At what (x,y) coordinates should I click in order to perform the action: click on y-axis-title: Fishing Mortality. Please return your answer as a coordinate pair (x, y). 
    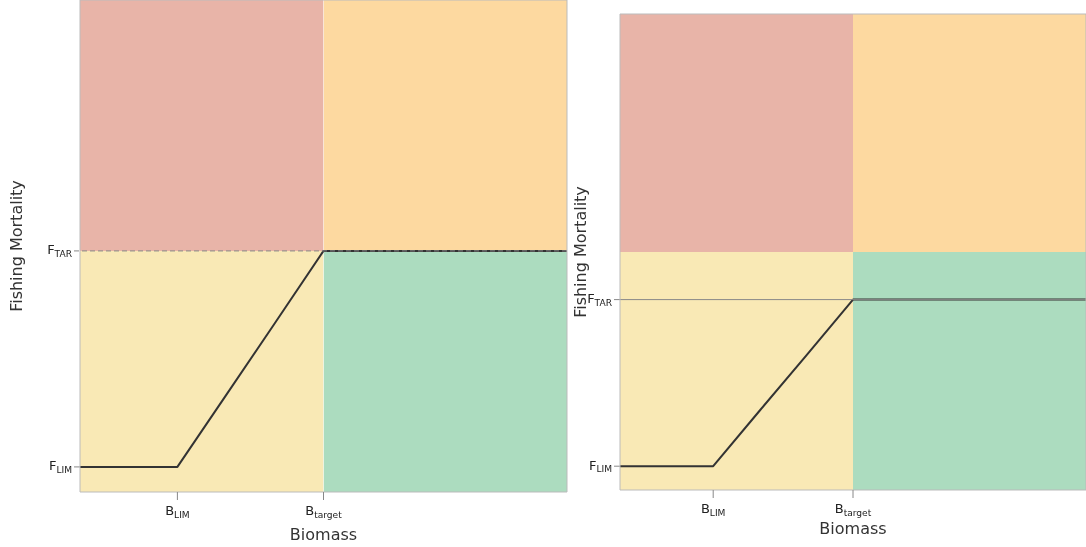
    Looking at the image, I should click on (17, 246).